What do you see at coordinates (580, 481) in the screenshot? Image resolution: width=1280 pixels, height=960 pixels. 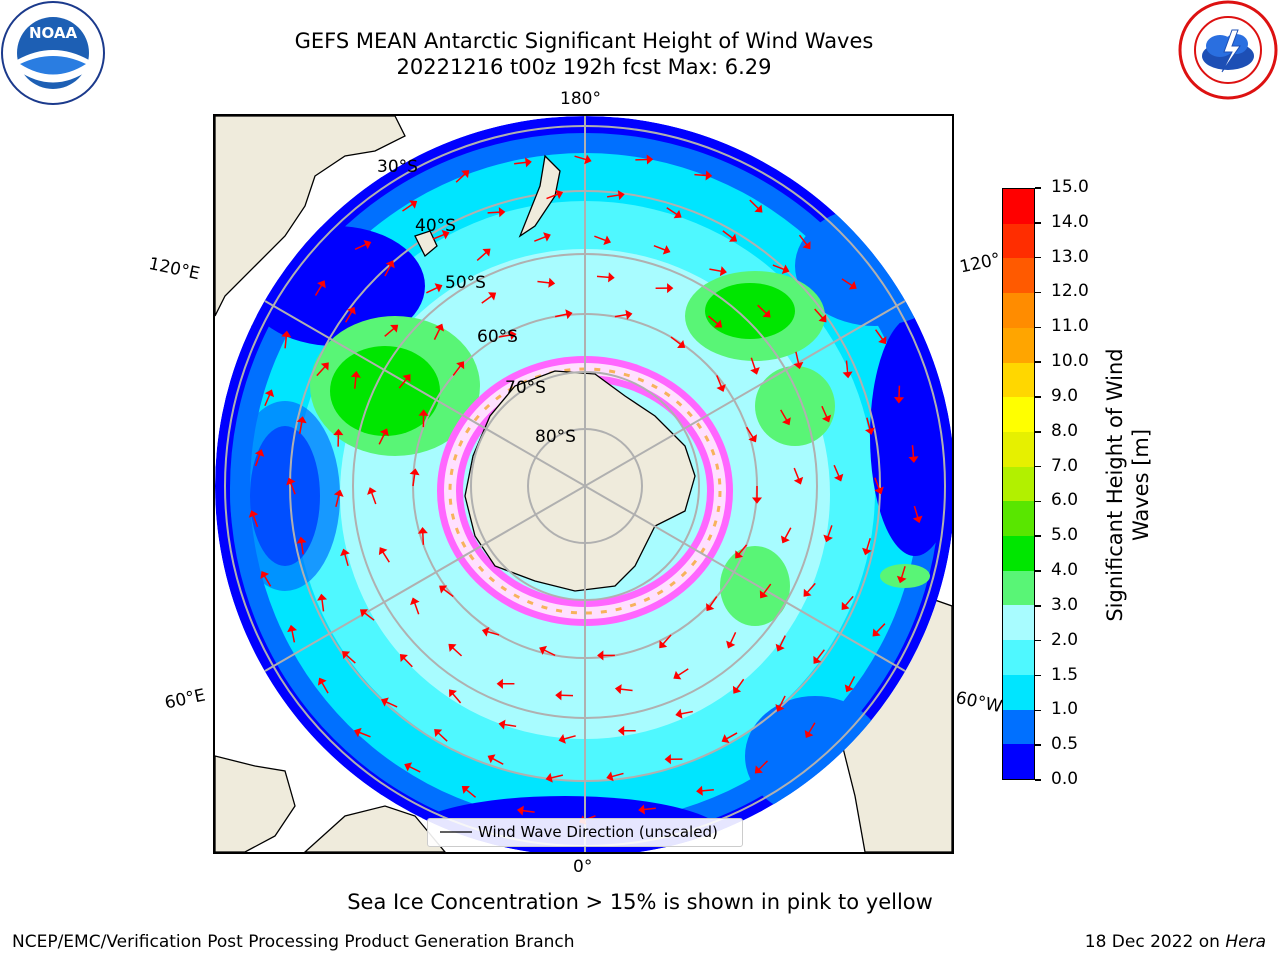 I see `antarctica` at bounding box center [580, 481].